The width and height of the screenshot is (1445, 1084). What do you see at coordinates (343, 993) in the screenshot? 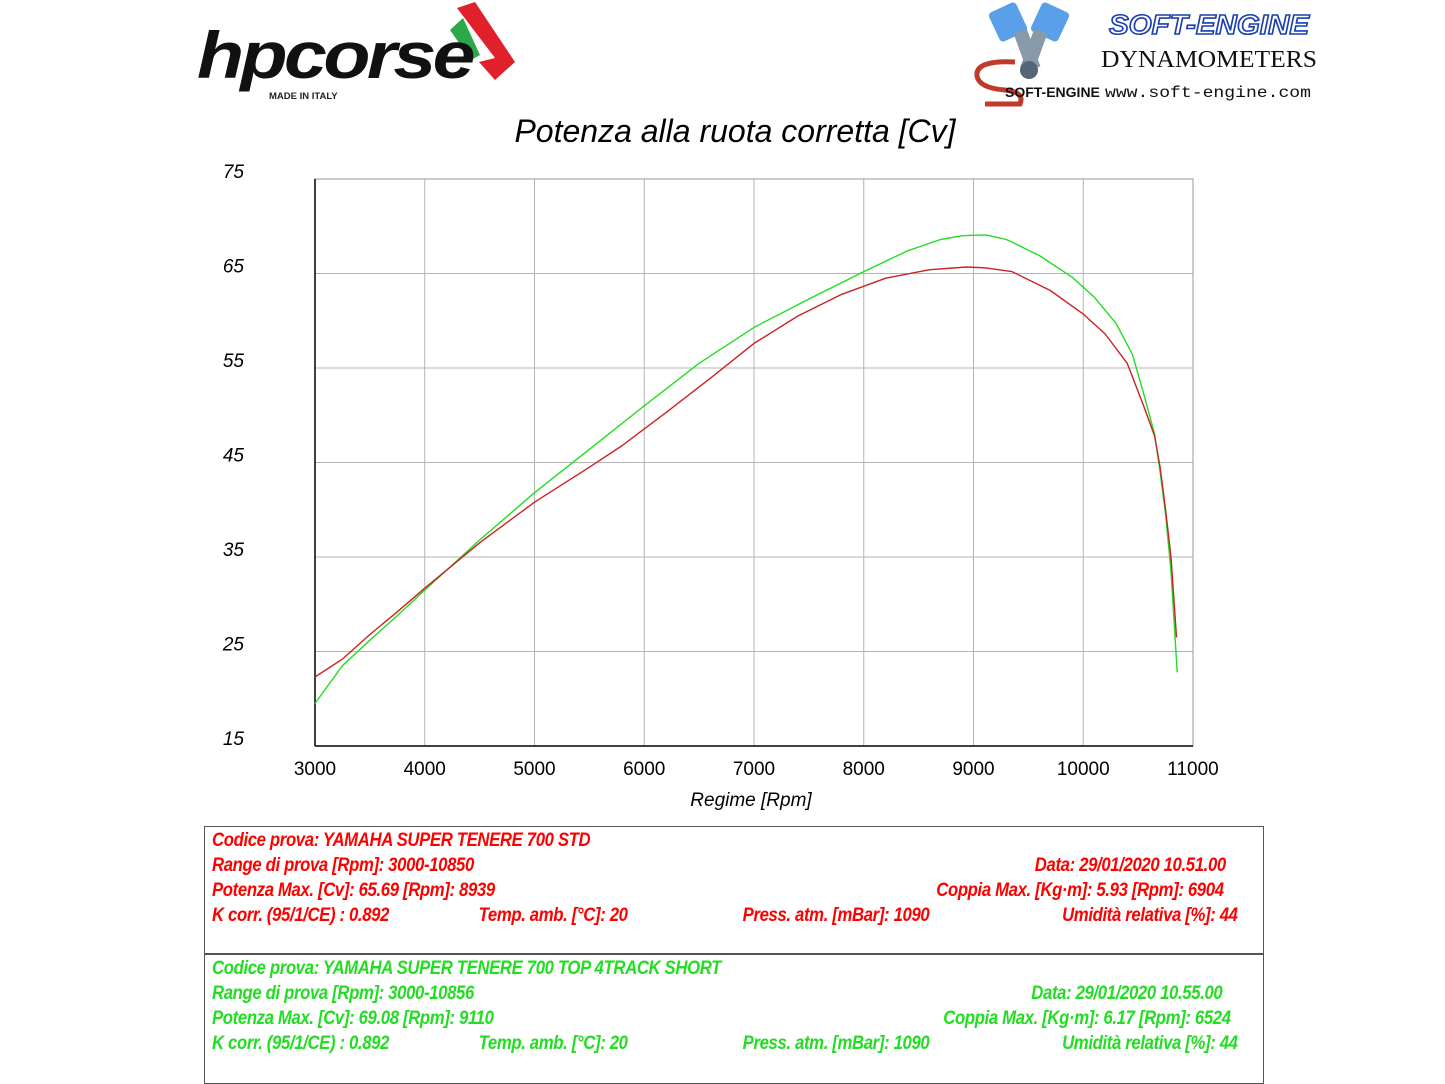
I see `info-top-range: Range di prova [Rpm]: 3000-10856` at bounding box center [343, 993].